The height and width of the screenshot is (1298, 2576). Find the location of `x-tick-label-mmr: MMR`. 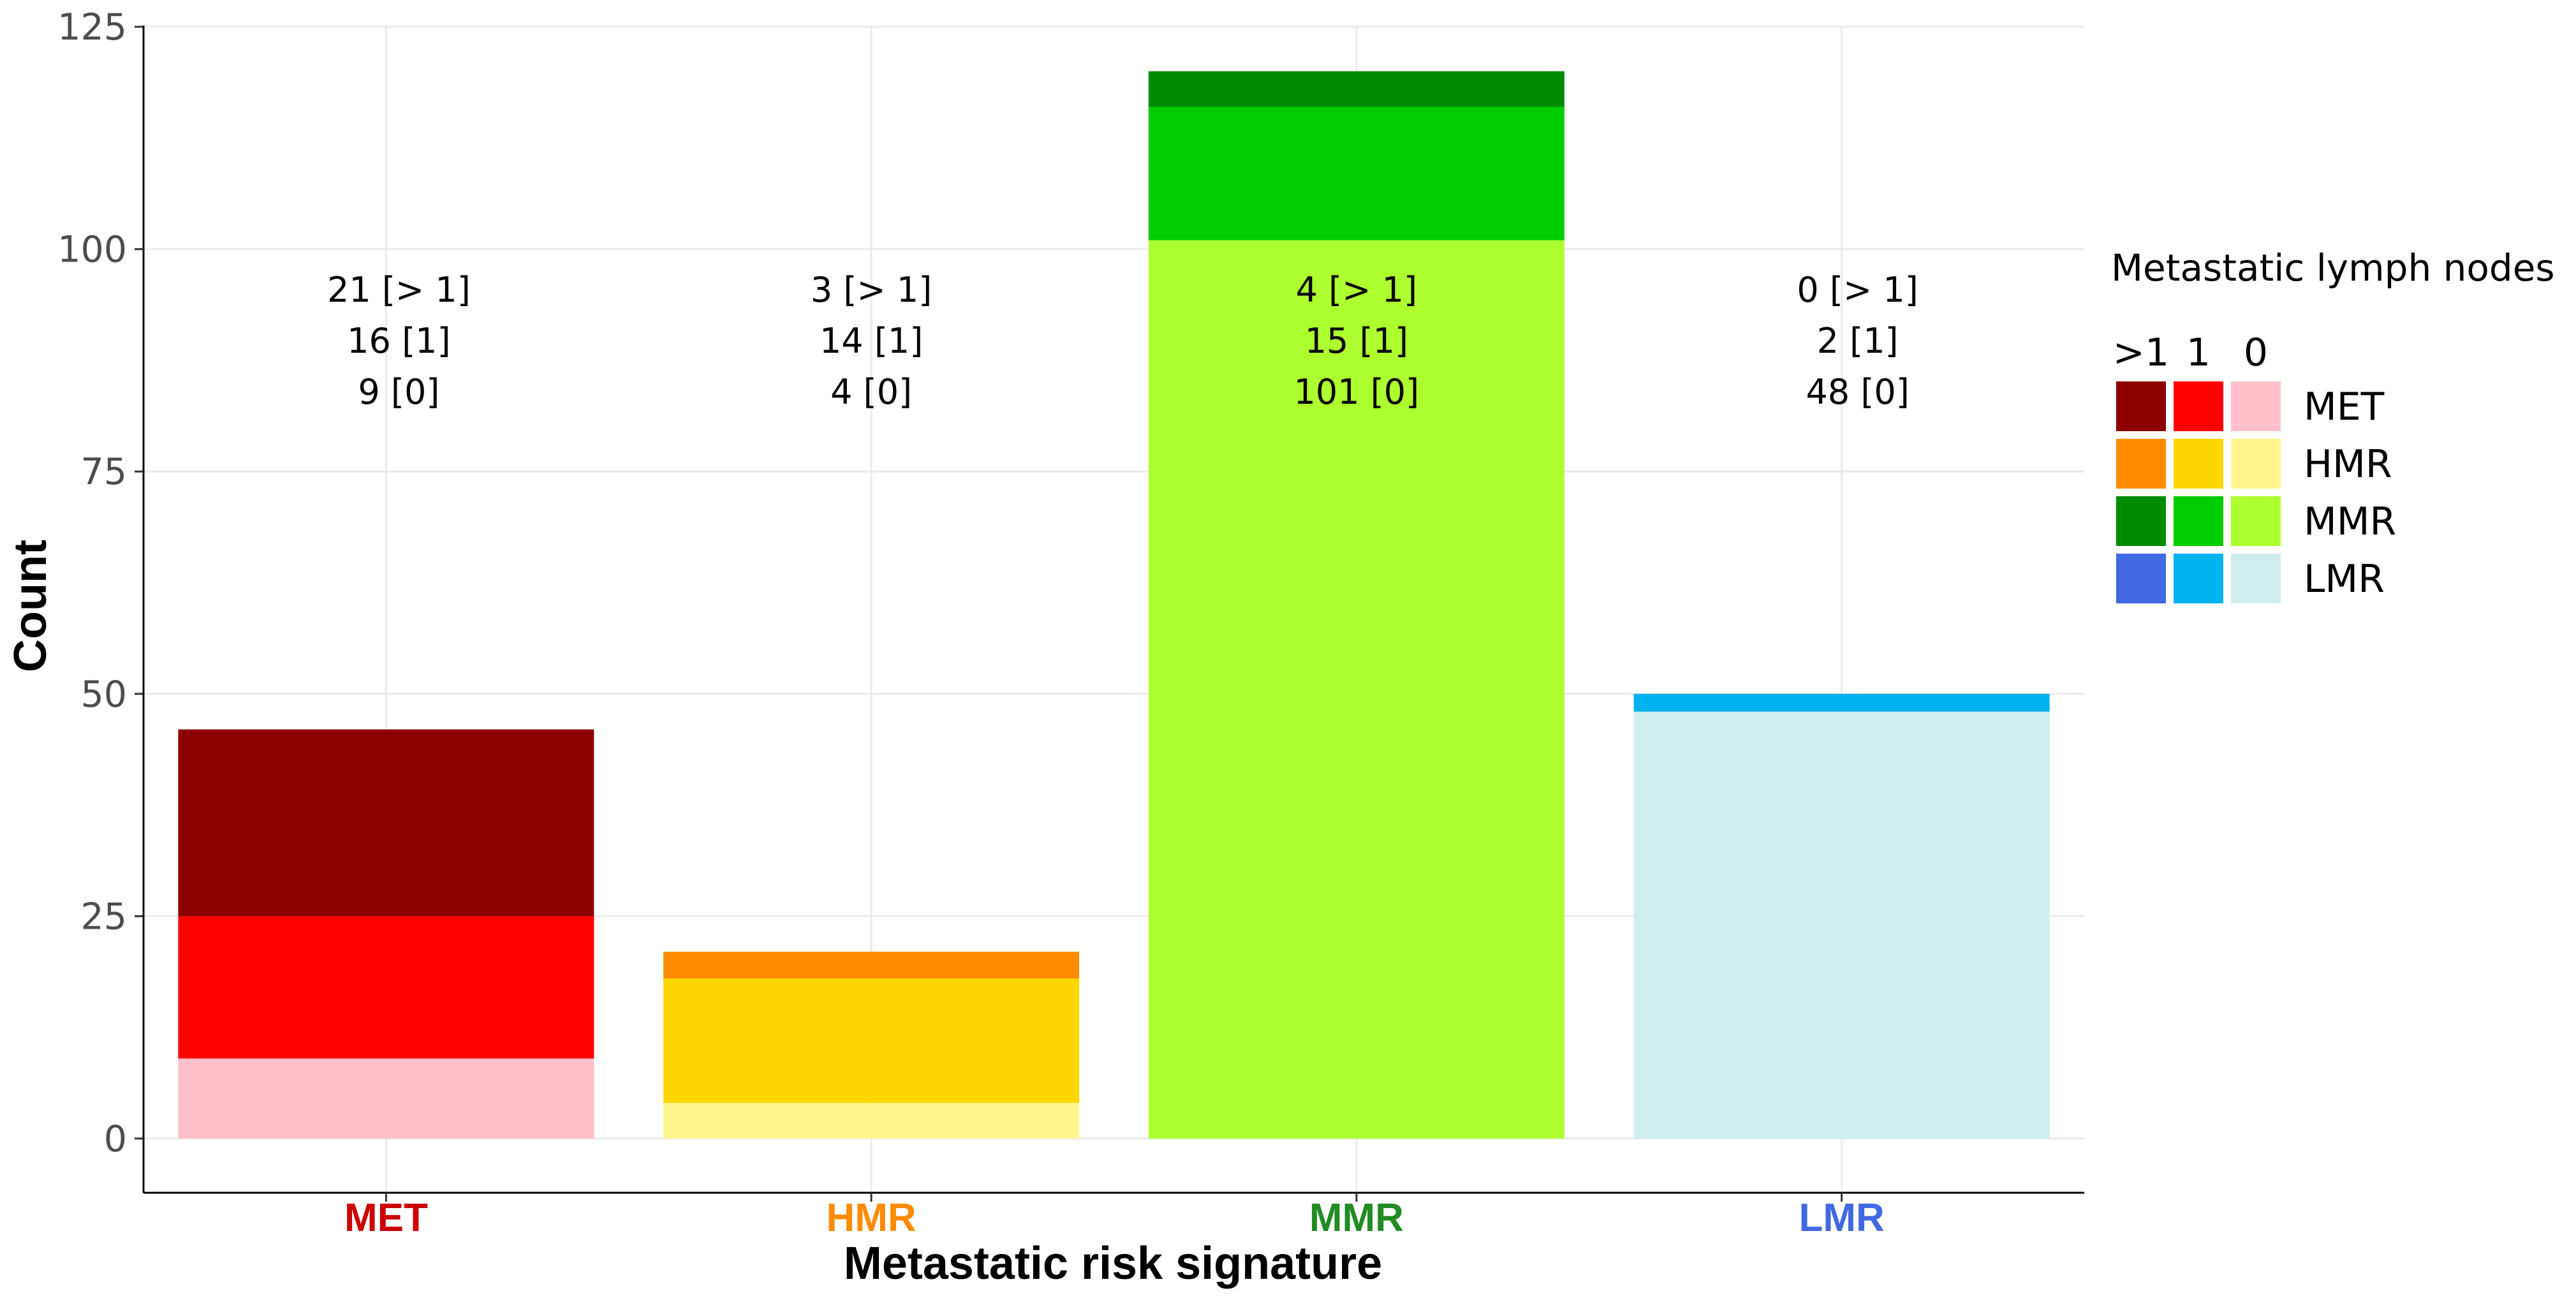

x-tick-label-mmr: MMR is located at coordinates (1356, 1218).